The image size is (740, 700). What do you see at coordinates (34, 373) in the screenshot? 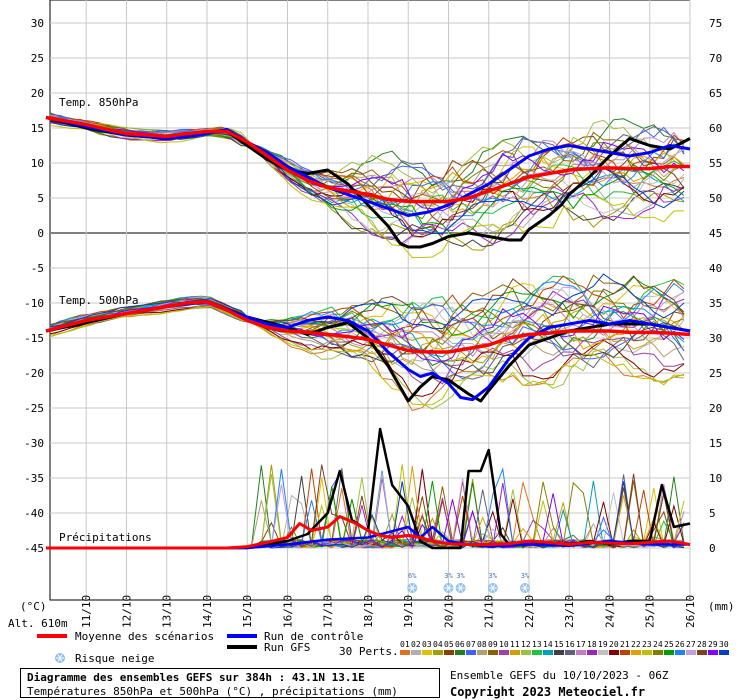
I see `y-left-tick: -20` at bounding box center [34, 373].